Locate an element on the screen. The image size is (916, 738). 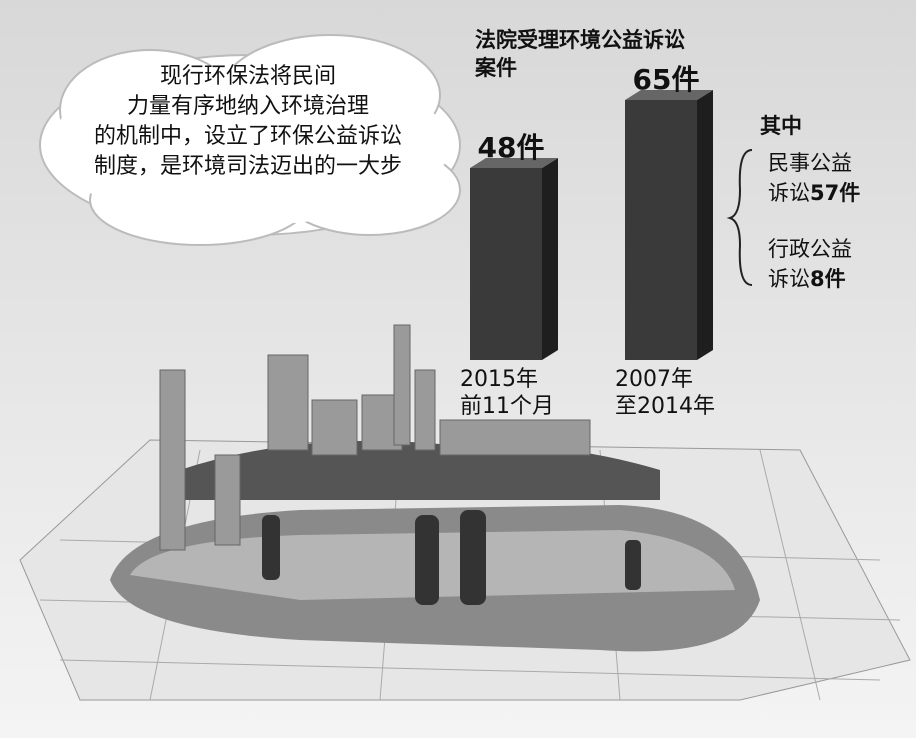
trees is located at coordinates (420, 470).